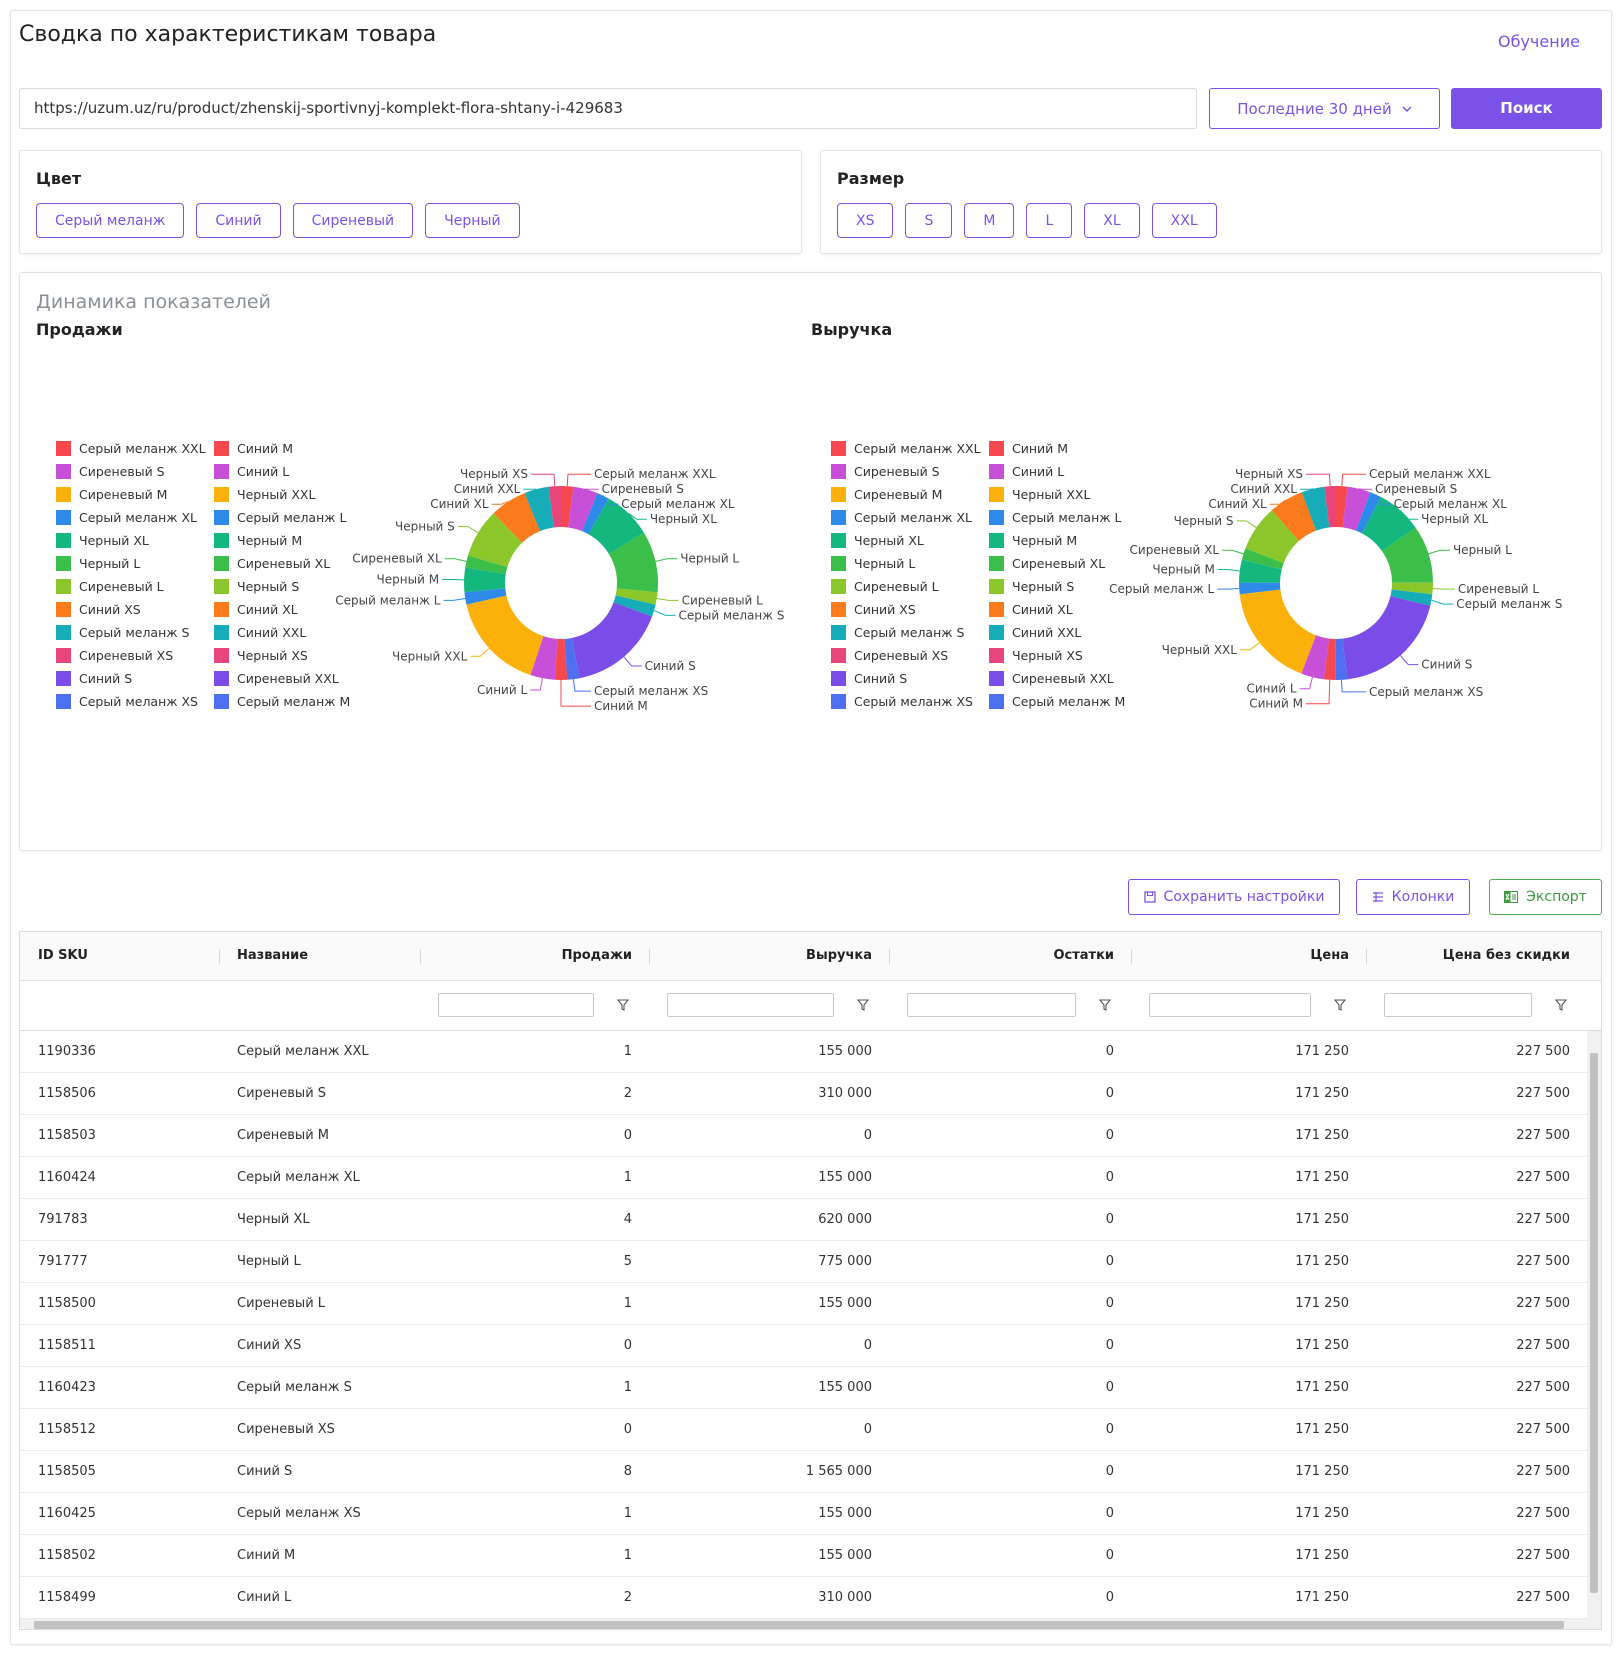 The image size is (1620, 1653). What do you see at coordinates (1526, 108) in the screenshot?
I see `search-button: Поиск` at bounding box center [1526, 108].